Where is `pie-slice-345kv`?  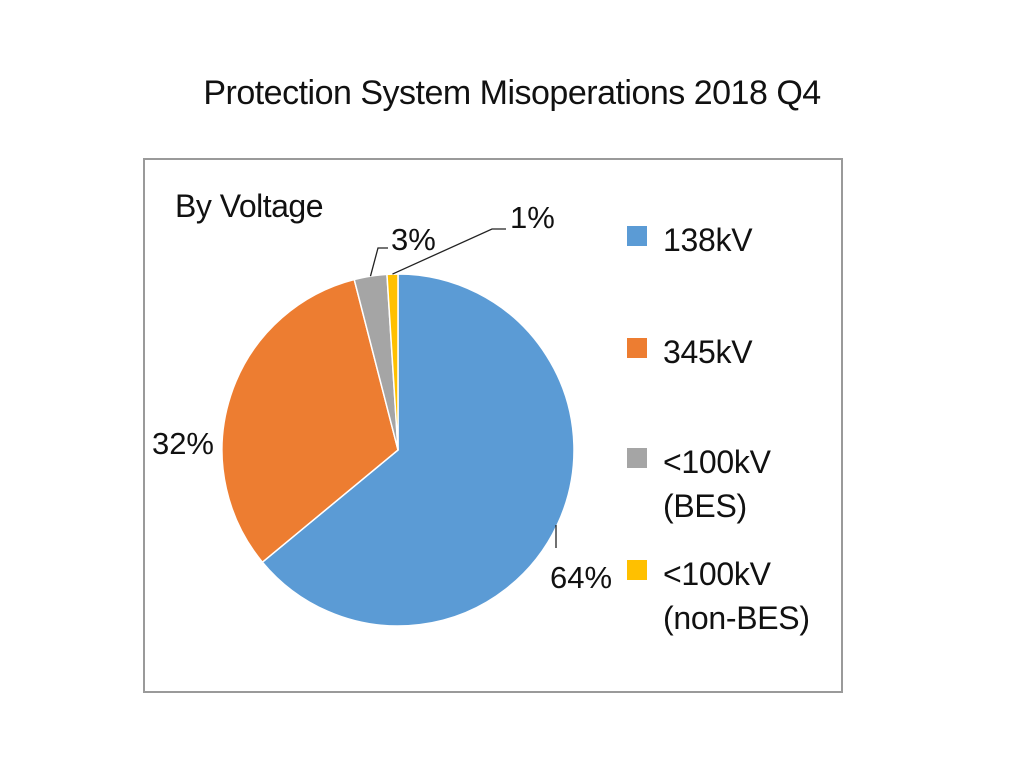 pie-slice-345kv is located at coordinates (310, 421).